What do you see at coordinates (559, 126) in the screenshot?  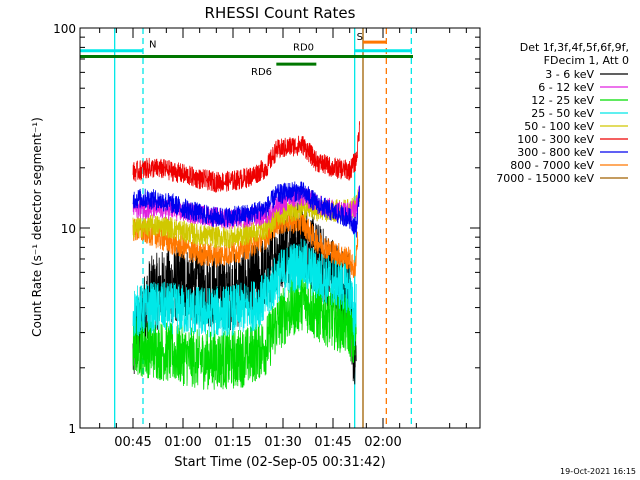 I see `legend-entry-label: 50 - 100 keV` at bounding box center [559, 126].